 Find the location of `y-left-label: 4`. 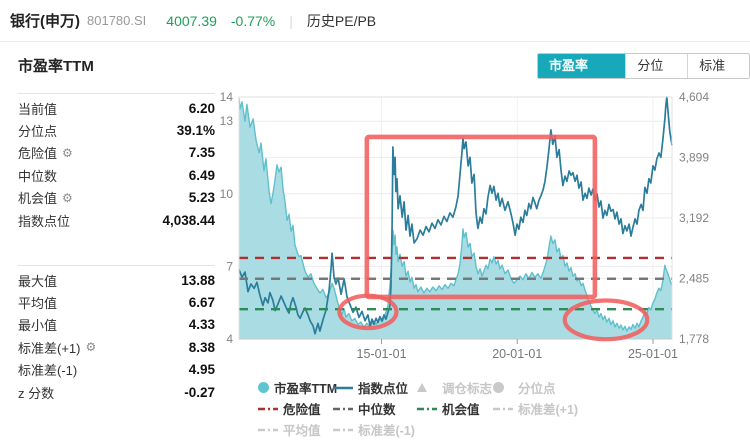

y-left-label: 4 is located at coordinates (229, 339).